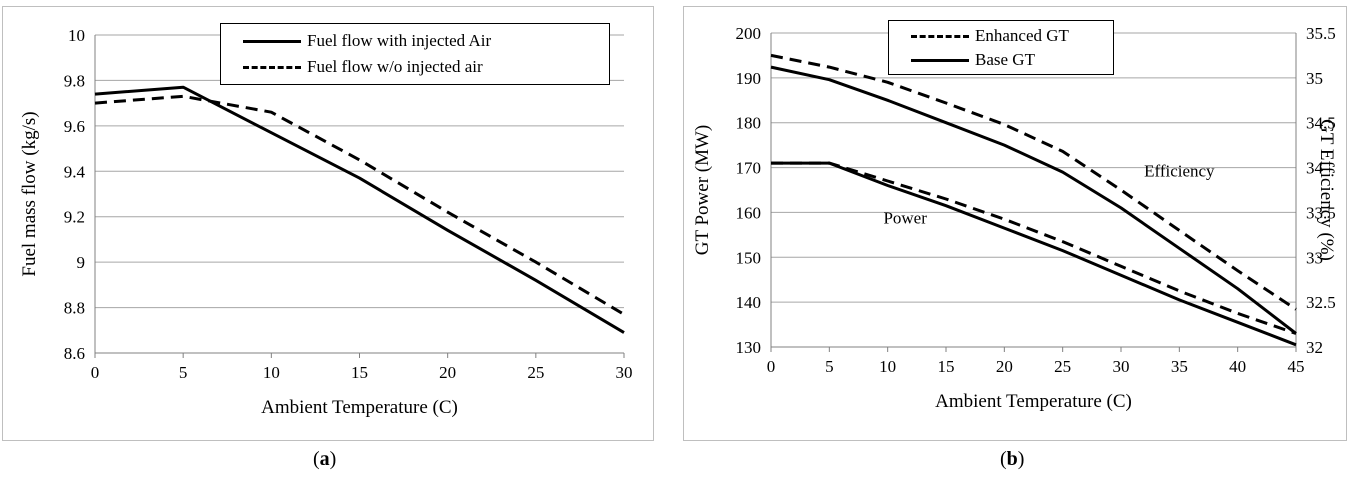 The image size is (1349, 488). Describe the element at coordinates (749, 33) in the screenshot. I see `y-tick-label: 200` at that location.